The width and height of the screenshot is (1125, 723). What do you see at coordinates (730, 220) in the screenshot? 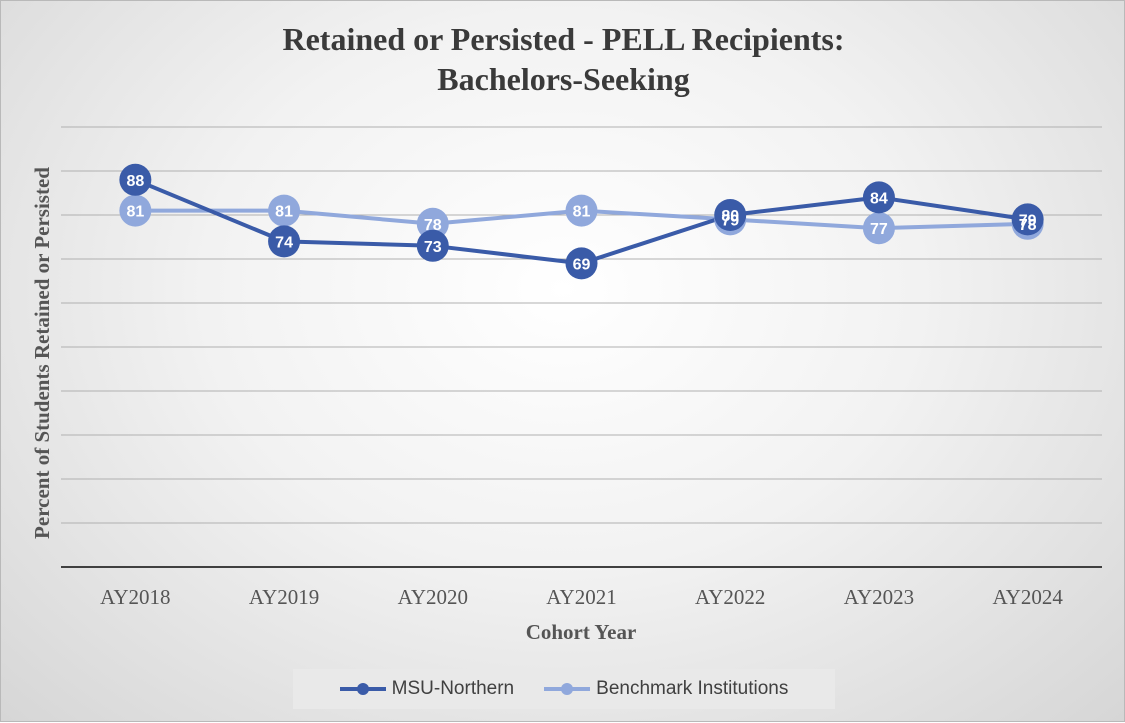
I see `data-label-benchmark: 79` at bounding box center [730, 220].